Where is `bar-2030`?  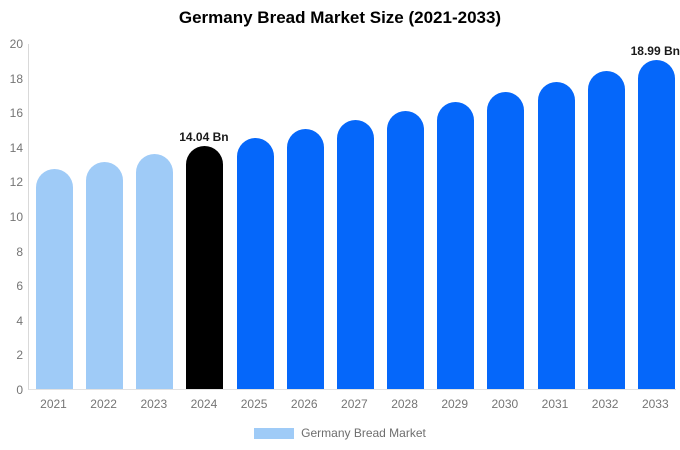 bar-2030 is located at coordinates (506, 240).